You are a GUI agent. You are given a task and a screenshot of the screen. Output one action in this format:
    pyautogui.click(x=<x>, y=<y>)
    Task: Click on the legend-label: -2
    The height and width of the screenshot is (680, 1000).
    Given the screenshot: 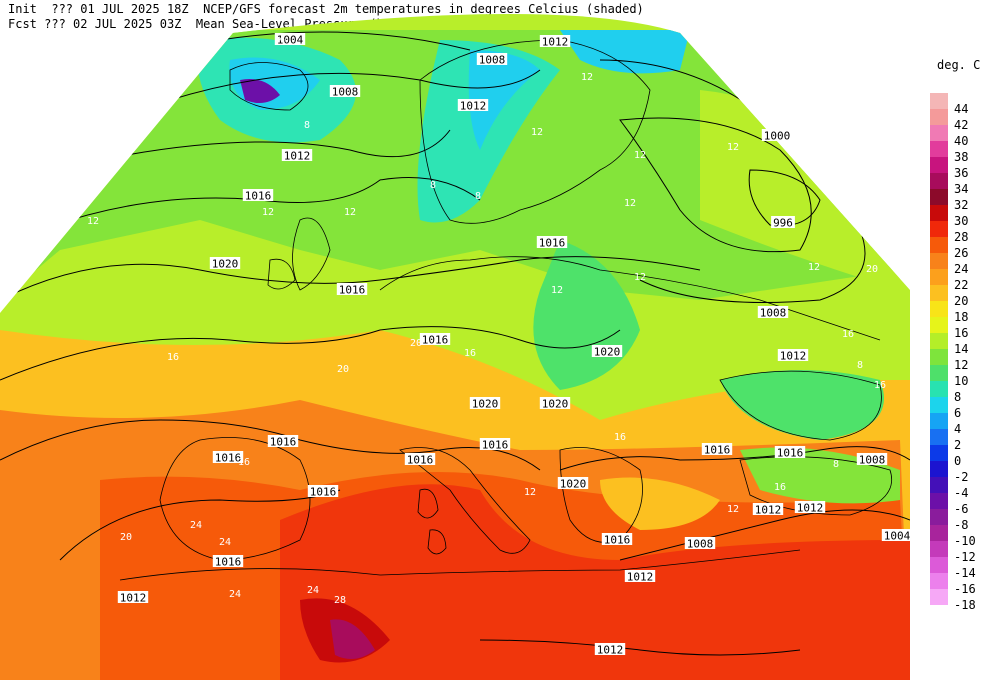 What is the action you would take?
    pyautogui.click(x=961, y=477)
    